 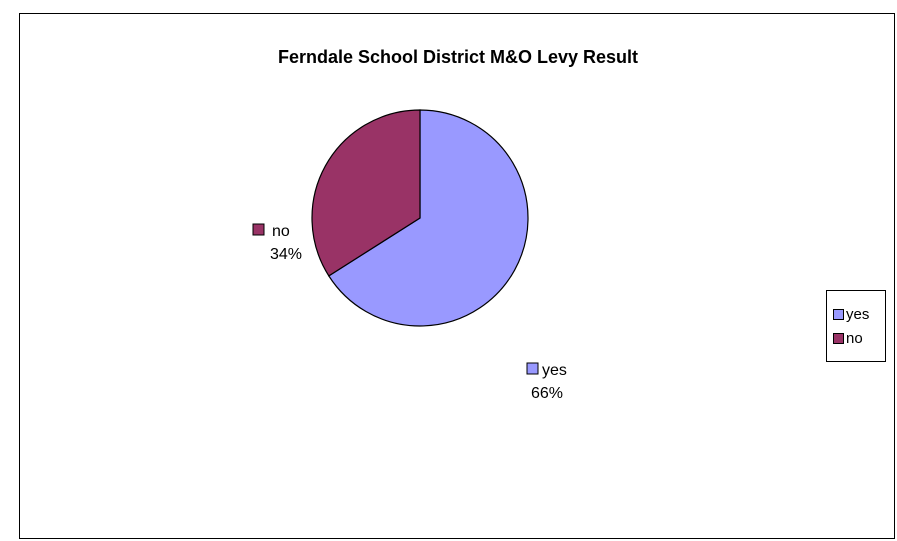 I want to click on data-label-swatch-no, so click(x=258, y=229).